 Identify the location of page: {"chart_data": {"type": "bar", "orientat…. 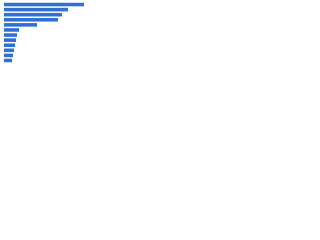
(50, 35).